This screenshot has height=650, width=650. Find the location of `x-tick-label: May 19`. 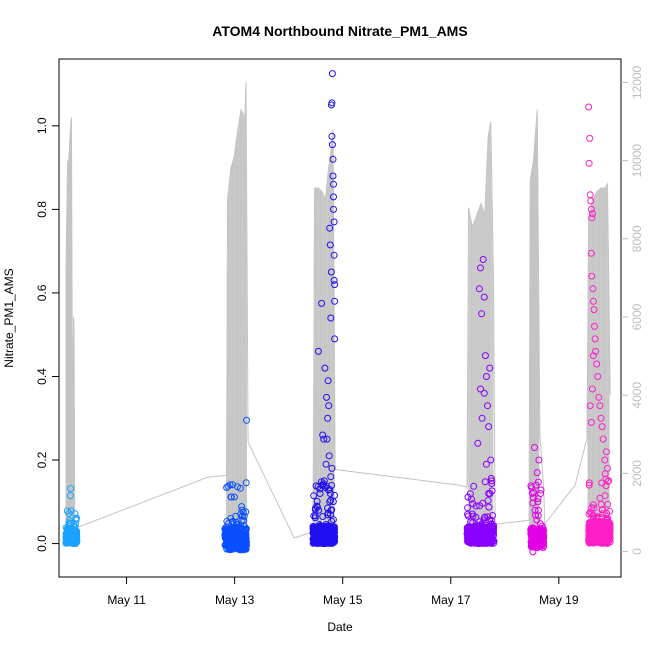

x-tick-label: May 19 is located at coordinates (559, 600).